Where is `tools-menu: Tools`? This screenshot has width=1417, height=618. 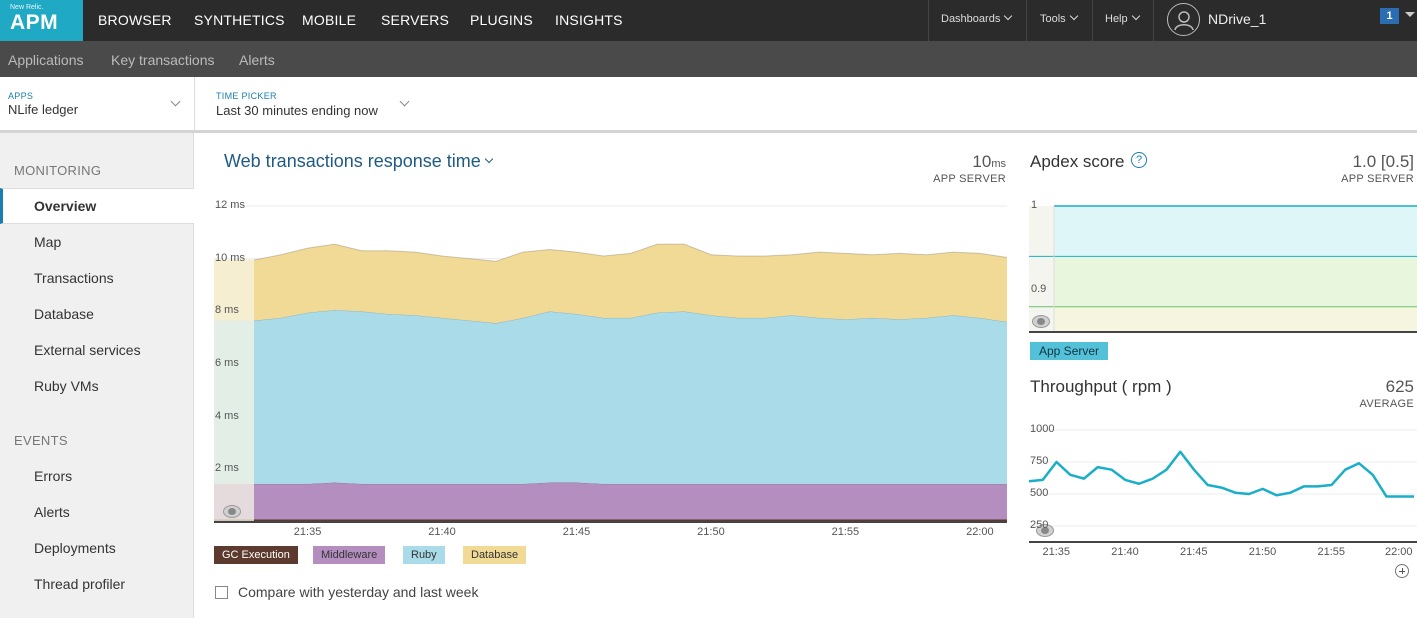 tools-menu: Tools is located at coordinates (1059, 20).